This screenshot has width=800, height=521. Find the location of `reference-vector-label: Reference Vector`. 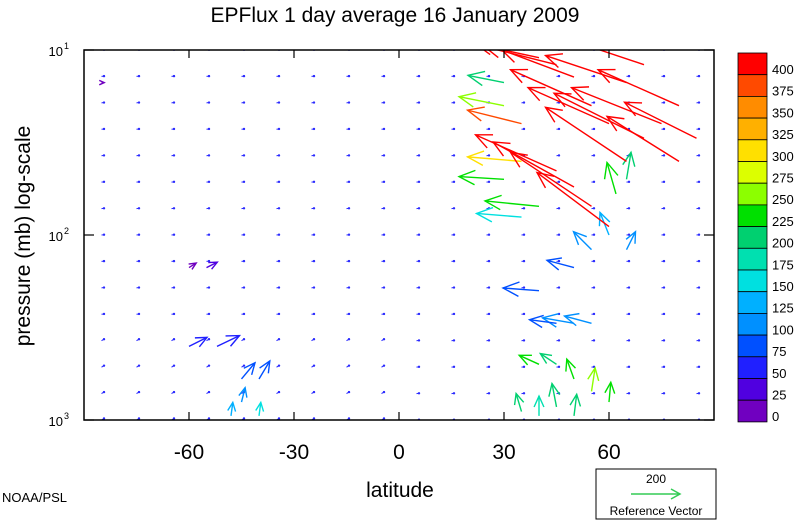

reference-vector-label: Reference Vector is located at coordinates (656, 511).